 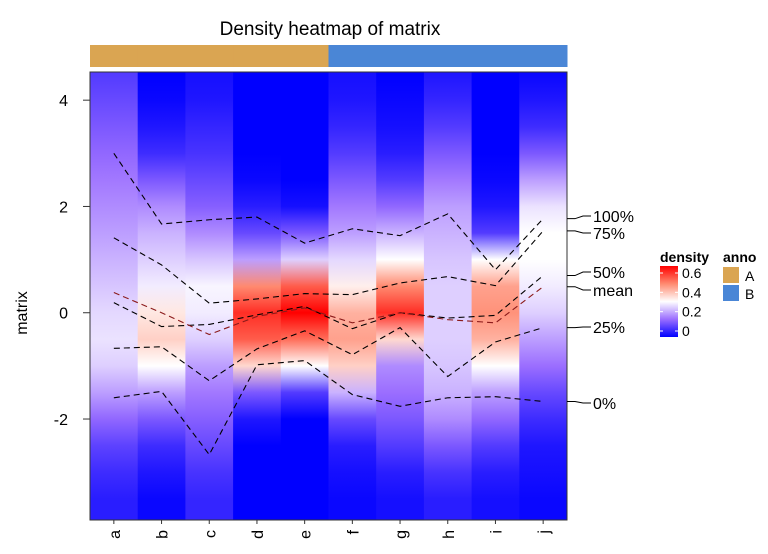 What do you see at coordinates (63, 207) in the screenshot?
I see `y-tick-label: 2` at bounding box center [63, 207].